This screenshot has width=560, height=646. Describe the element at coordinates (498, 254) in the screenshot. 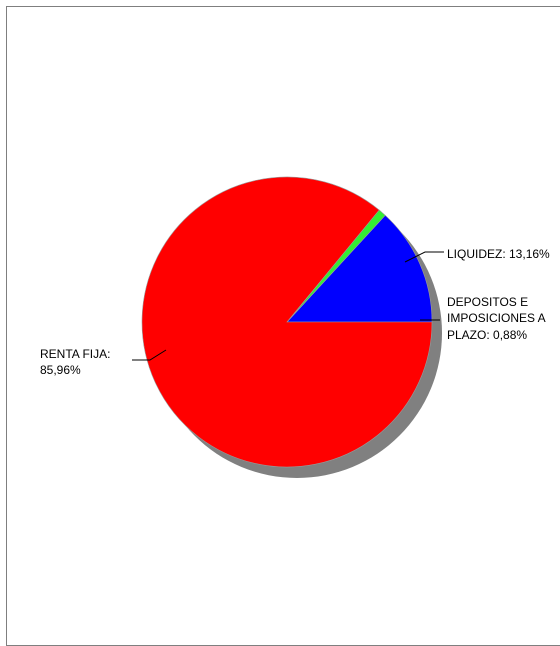

I see `label-liquidez: LIQUIDEZ: 13,16%` at that location.